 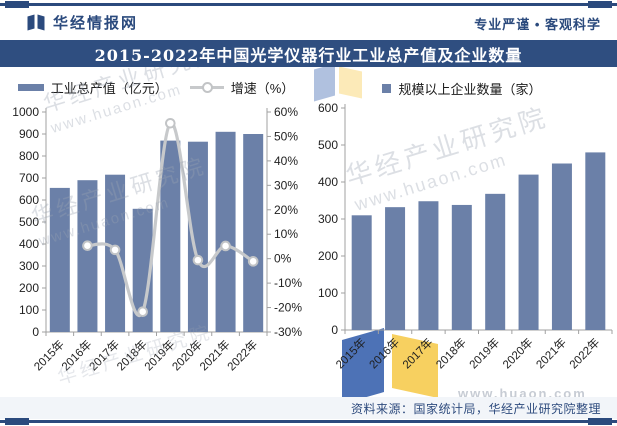 I want to click on brand-name: 华经情报网, so click(x=96, y=23).